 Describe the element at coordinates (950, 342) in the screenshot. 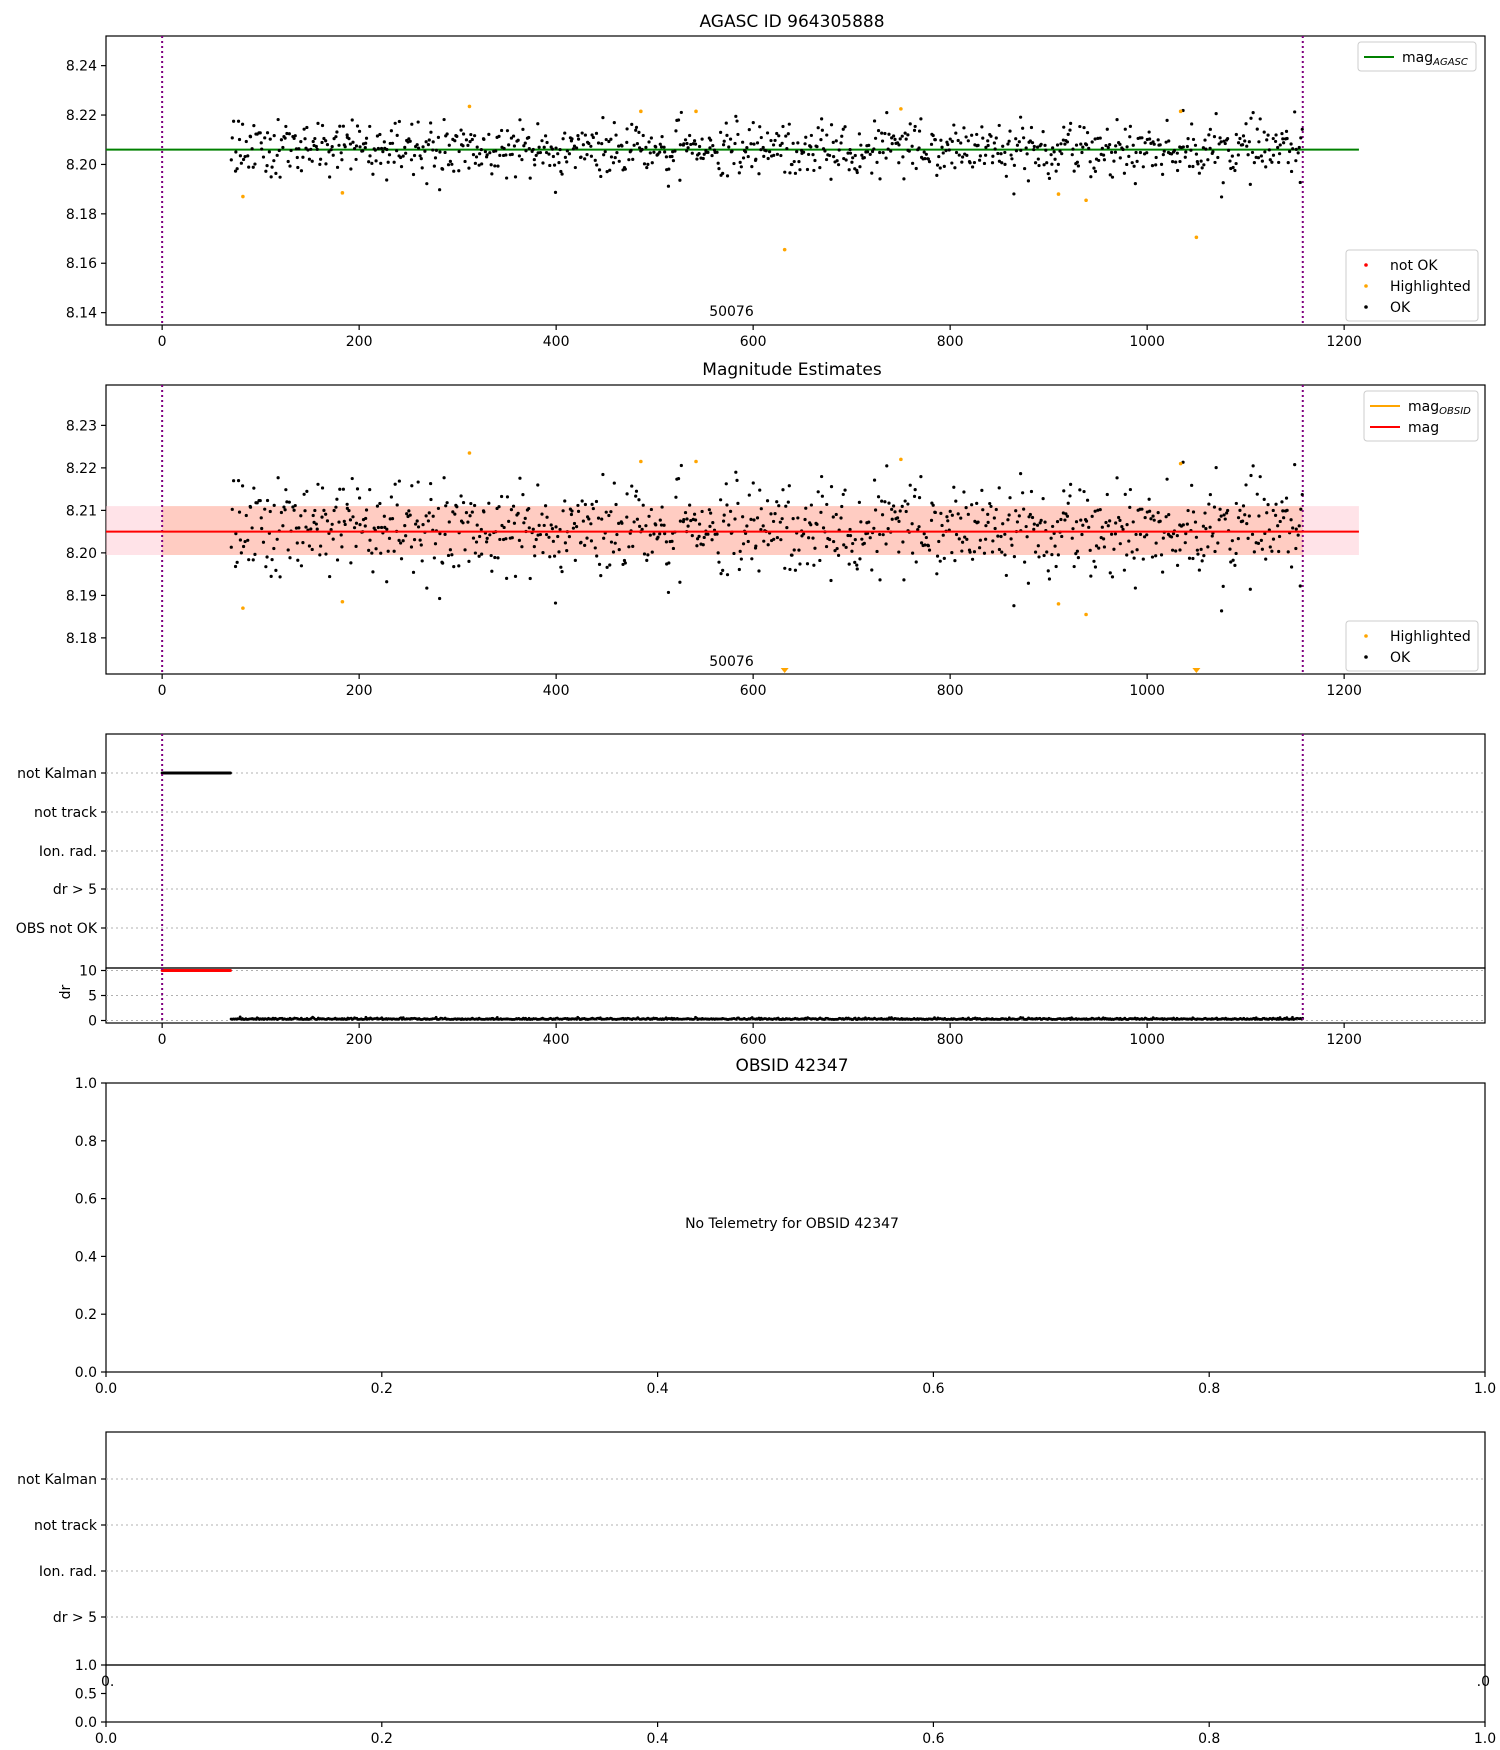

I see `x-tick-label: 800` at that location.